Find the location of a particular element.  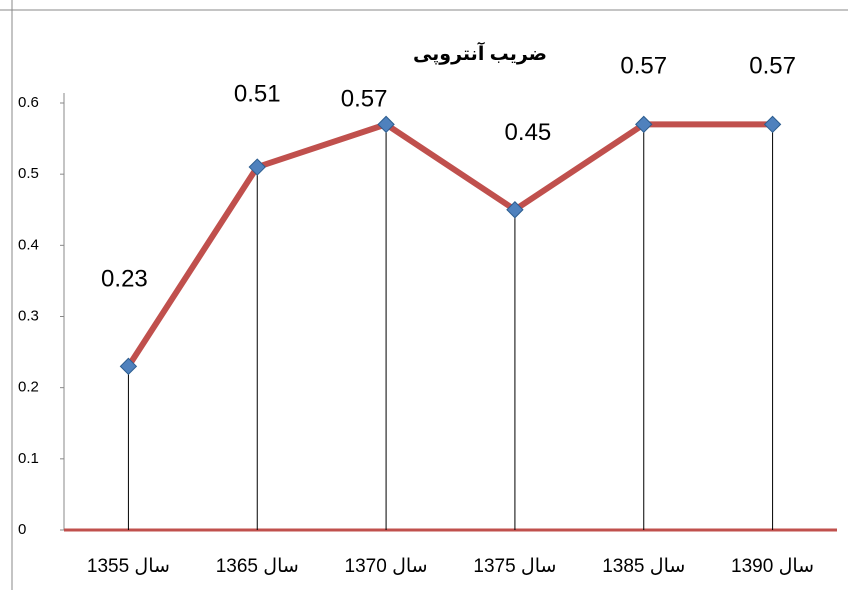

y-tick-label: 0.6 is located at coordinates (28, 102).